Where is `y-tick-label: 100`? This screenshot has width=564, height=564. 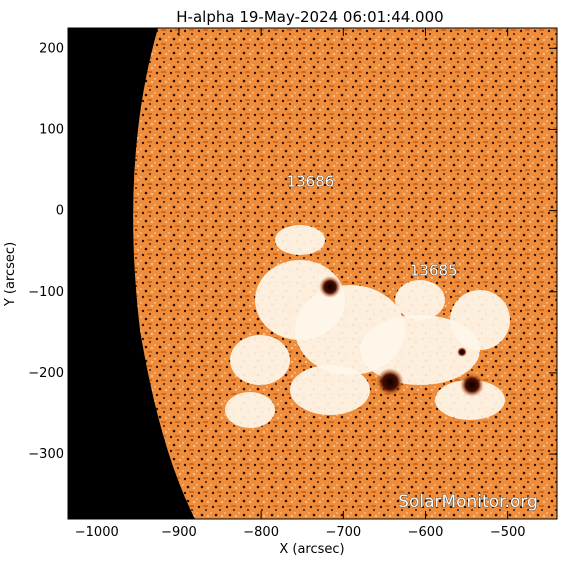 y-tick-label: 100 is located at coordinates (51, 129).